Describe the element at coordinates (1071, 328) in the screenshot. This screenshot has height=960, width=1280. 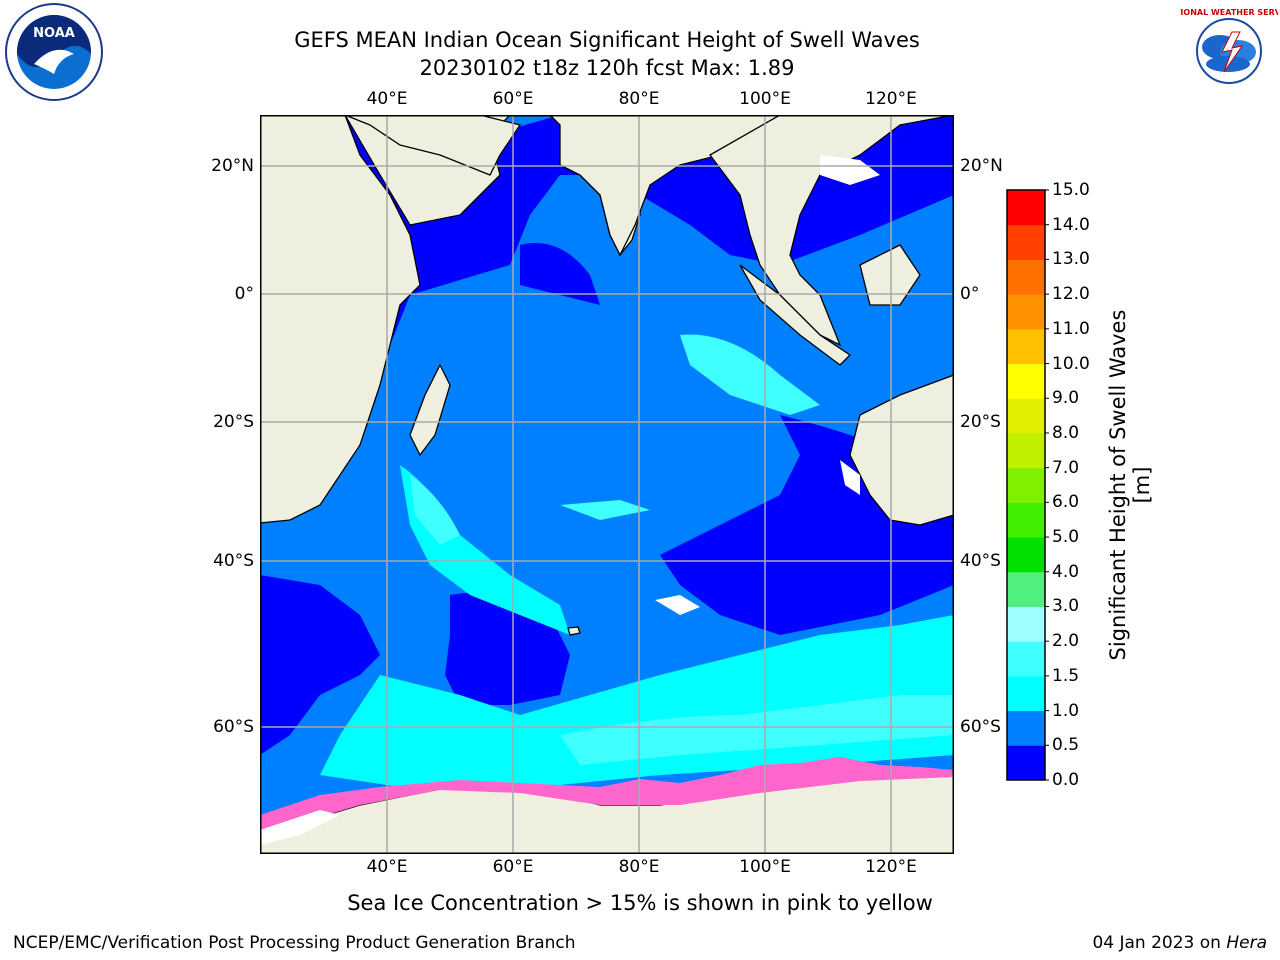
I see `colorbar-tick-label: 11.0` at that location.